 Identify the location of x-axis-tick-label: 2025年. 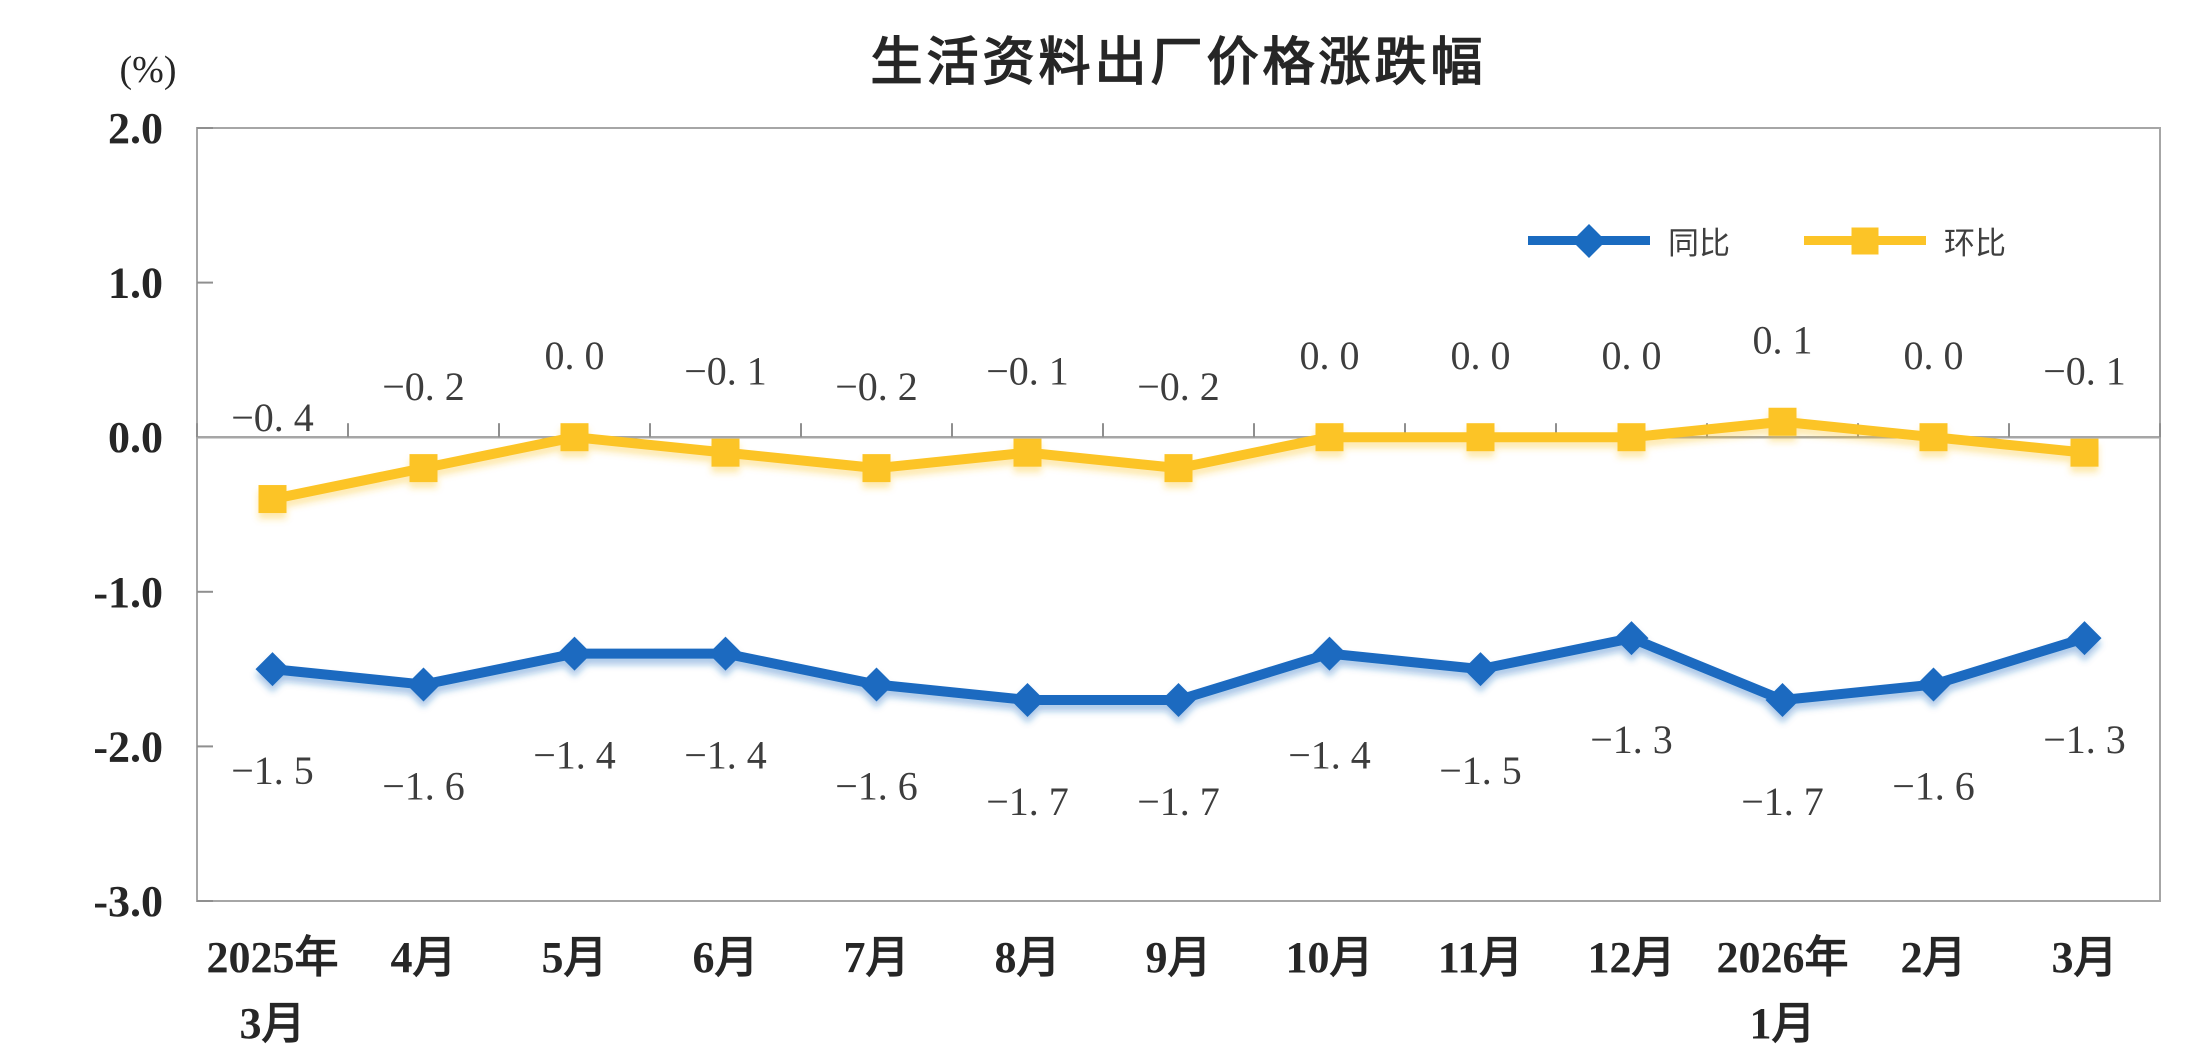
(273, 957).